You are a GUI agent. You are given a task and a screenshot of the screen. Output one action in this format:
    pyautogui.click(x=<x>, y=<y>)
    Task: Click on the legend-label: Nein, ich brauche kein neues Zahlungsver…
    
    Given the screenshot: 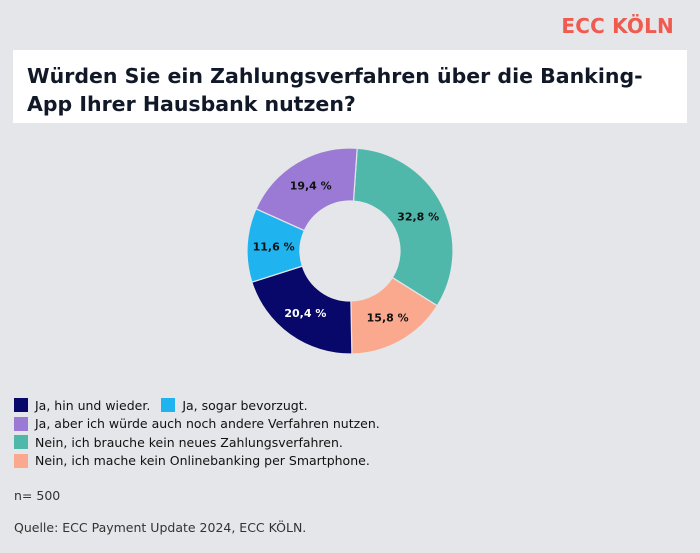 What is the action you would take?
    pyautogui.click(x=189, y=442)
    